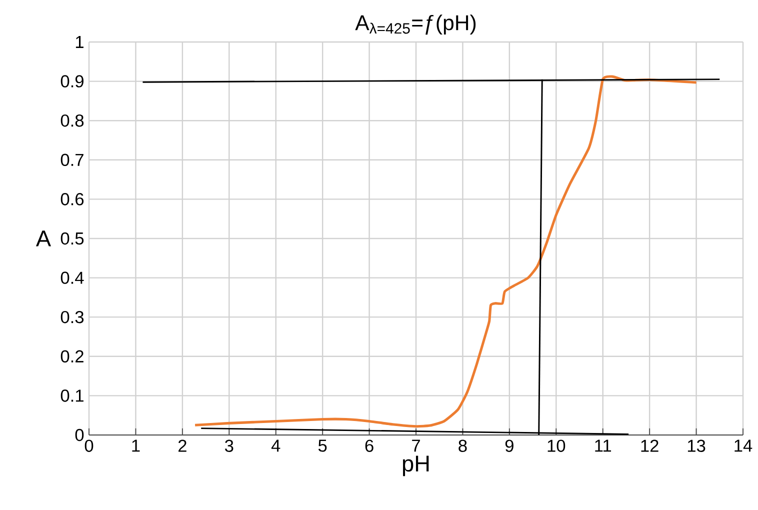 The width and height of the screenshot is (758, 510). What do you see at coordinates (509, 446) in the screenshot?
I see `x-tick-label: 9` at bounding box center [509, 446].